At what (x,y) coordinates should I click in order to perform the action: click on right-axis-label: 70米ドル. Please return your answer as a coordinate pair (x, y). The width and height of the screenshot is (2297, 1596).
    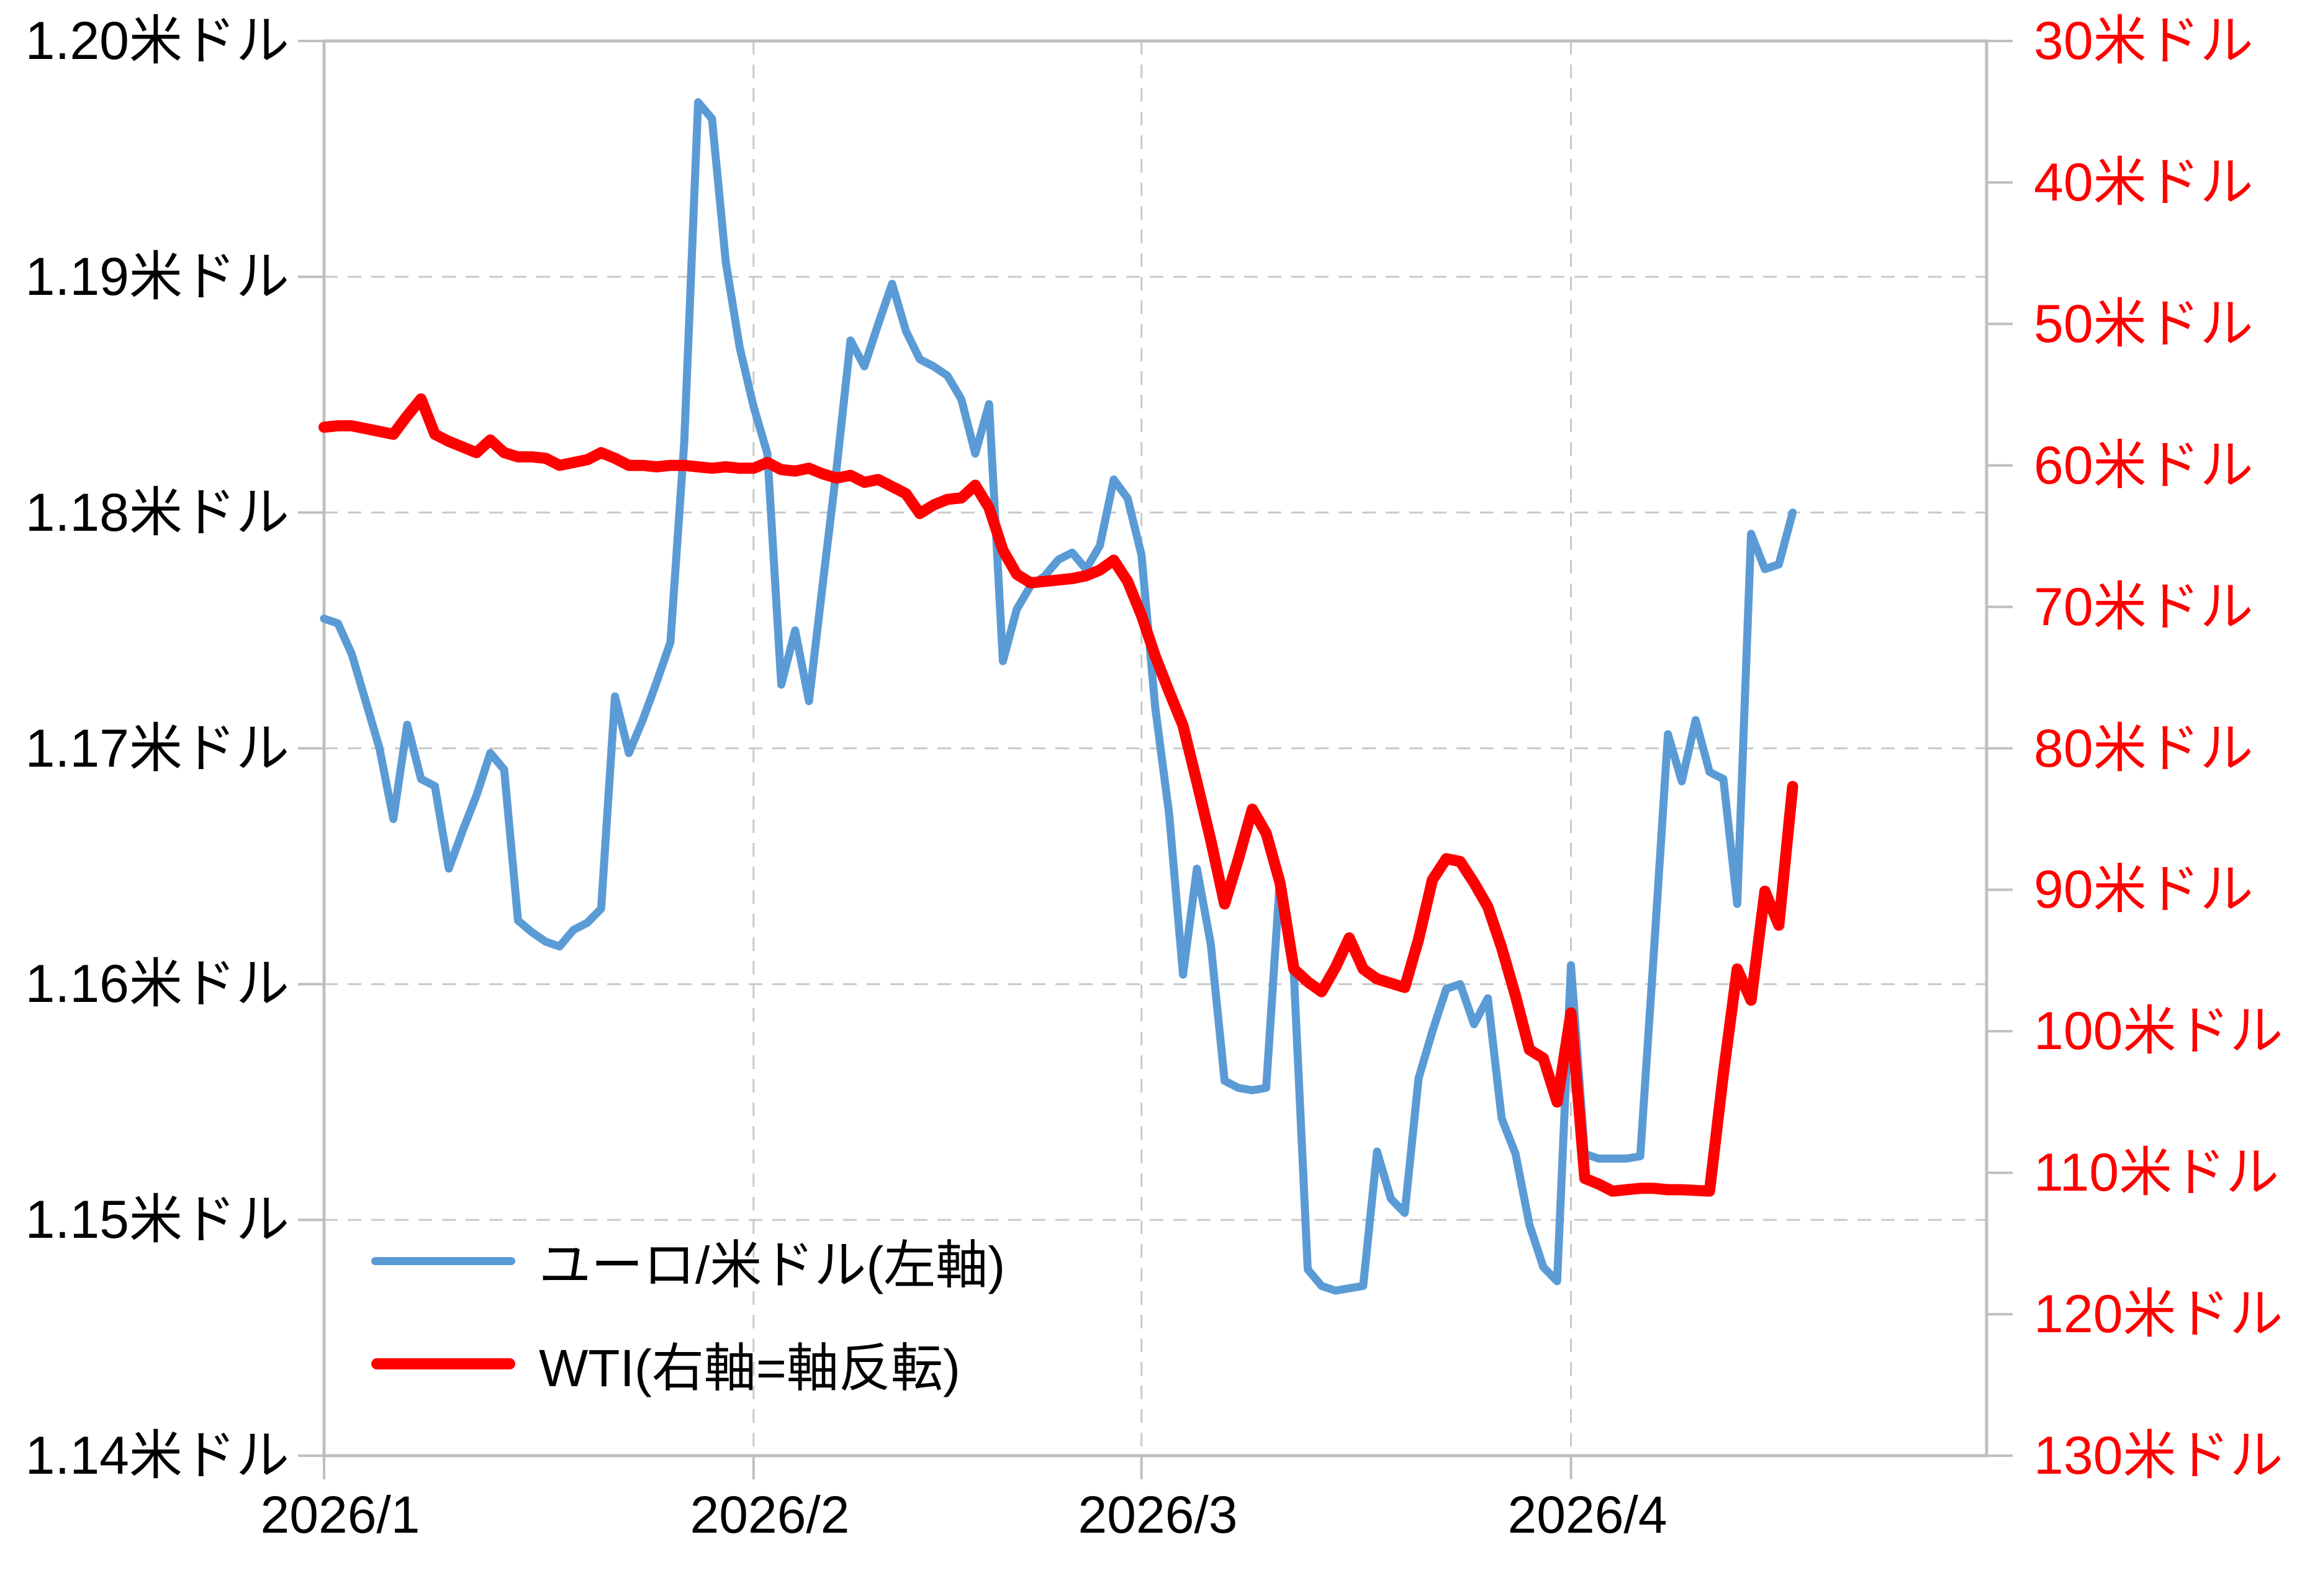
    Looking at the image, I should click on (2144, 607).